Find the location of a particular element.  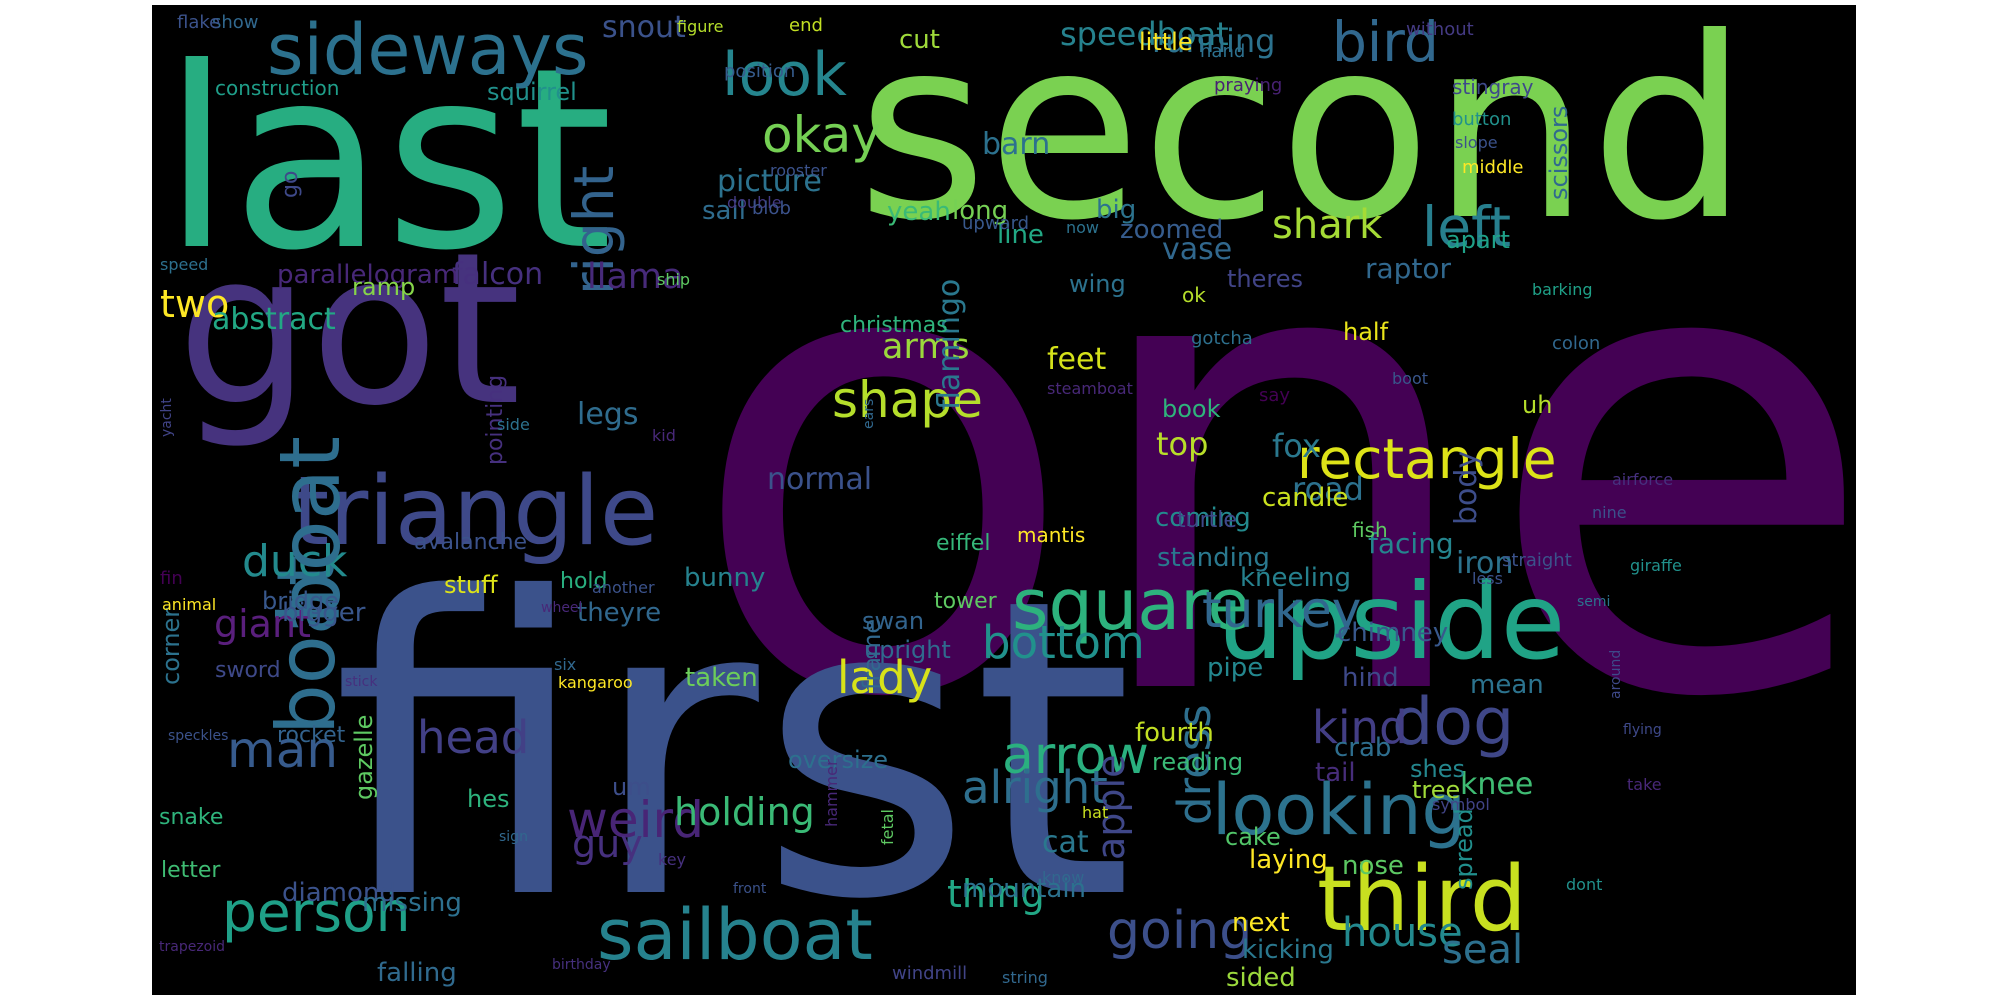

cloud-word: apart is located at coordinates (1478, 240).